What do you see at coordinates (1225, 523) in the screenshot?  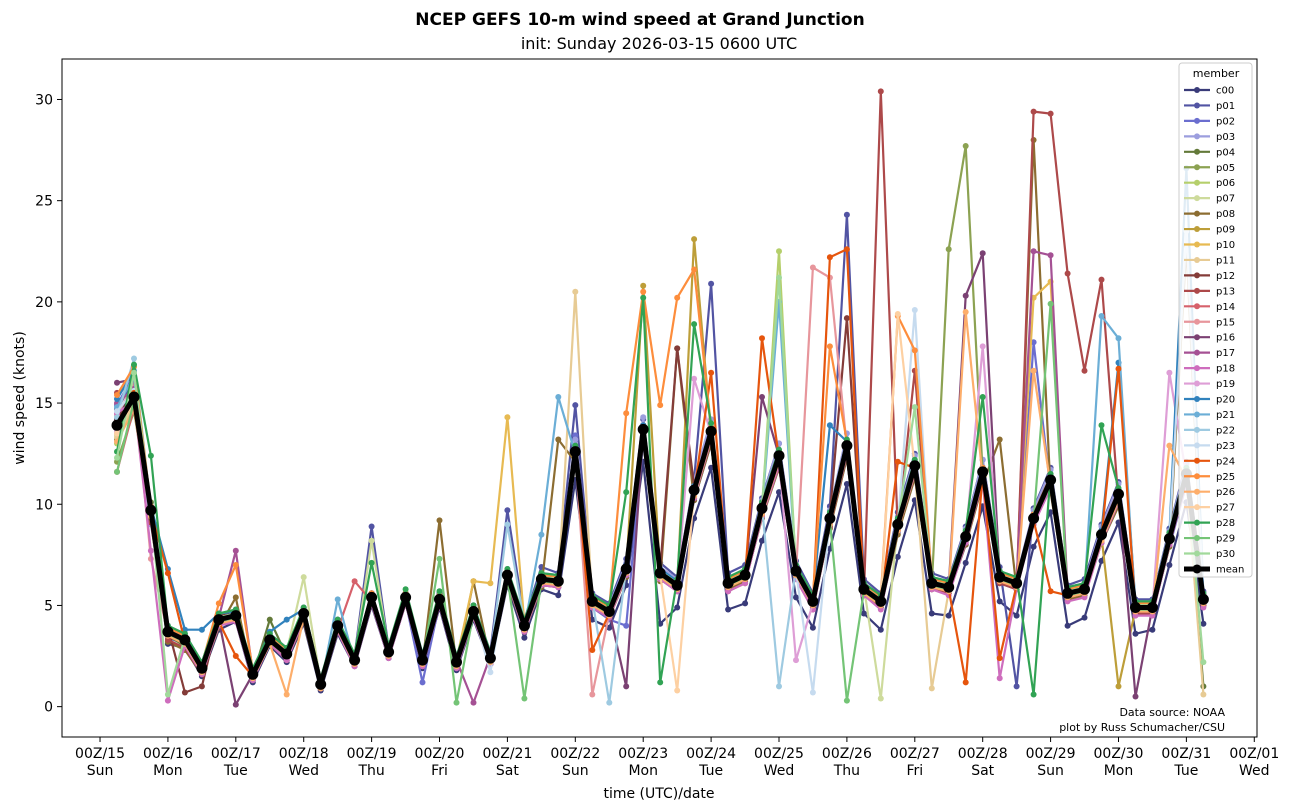 I see `legend-label: p28` at bounding box center [1225, 523].